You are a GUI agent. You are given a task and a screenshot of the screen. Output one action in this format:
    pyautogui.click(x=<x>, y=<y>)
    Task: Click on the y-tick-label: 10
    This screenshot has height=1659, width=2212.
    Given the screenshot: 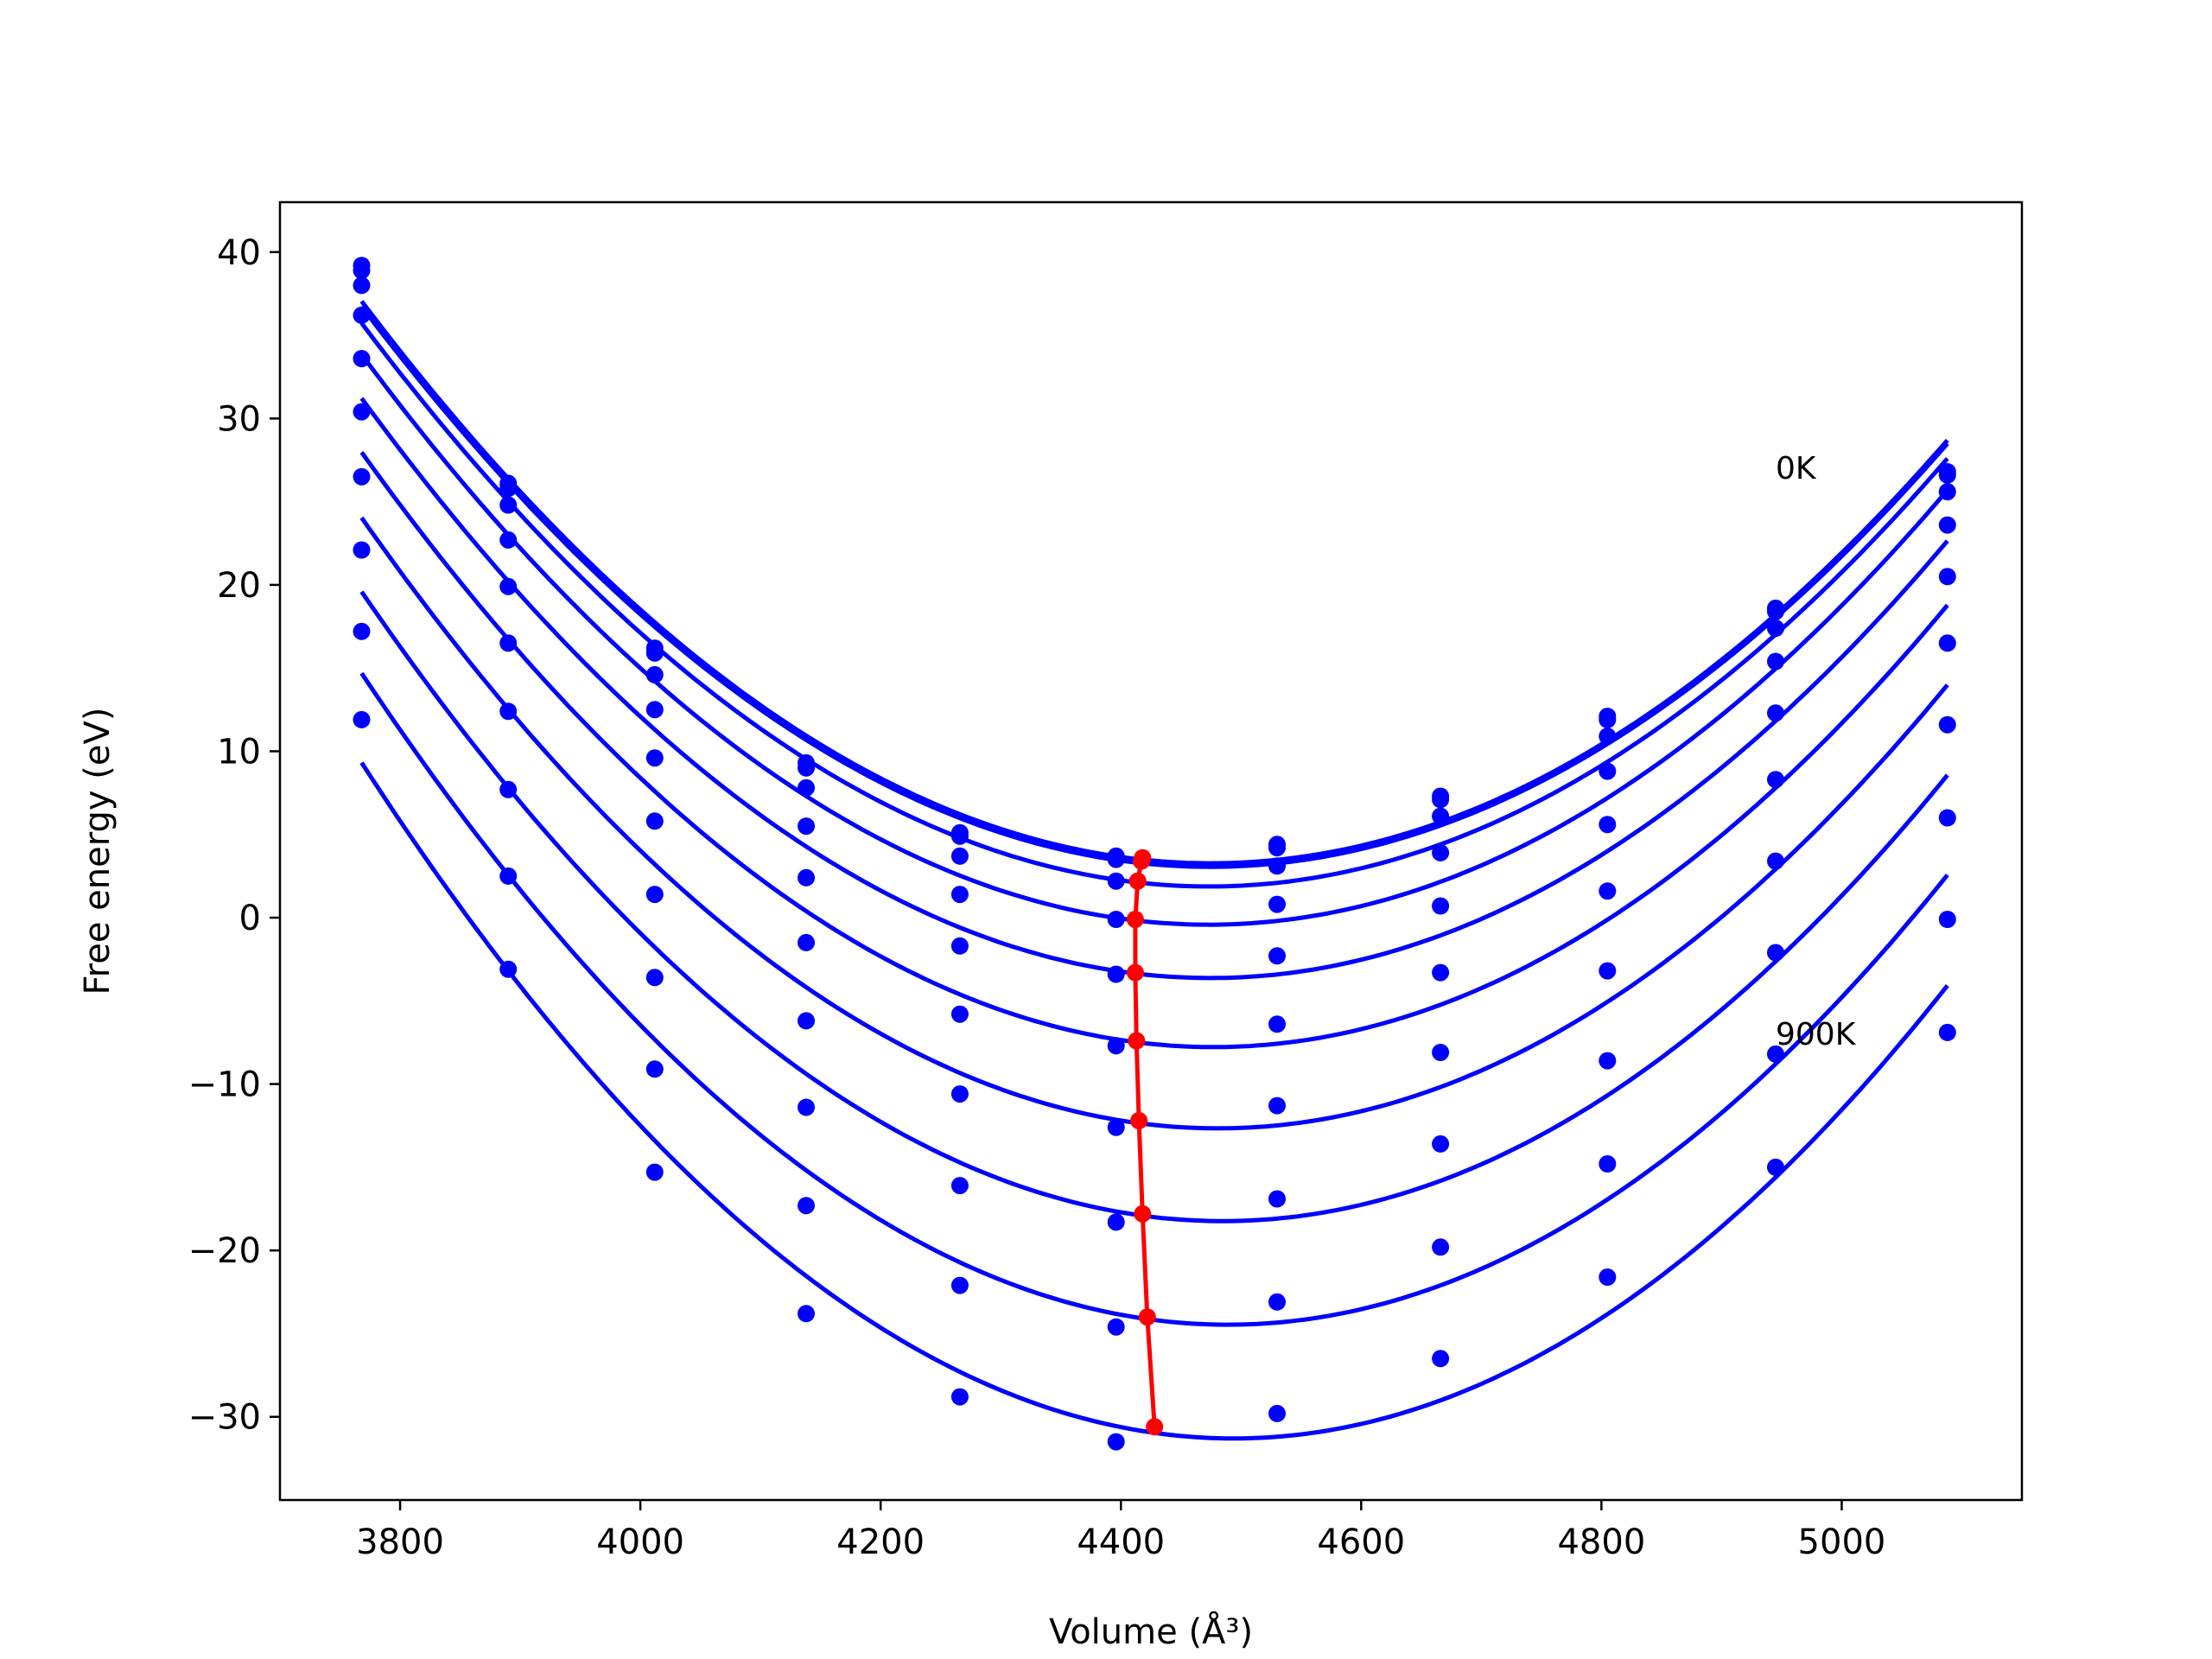 What is the action you would take?
    pyautogui.click(x=239, y=752)
    